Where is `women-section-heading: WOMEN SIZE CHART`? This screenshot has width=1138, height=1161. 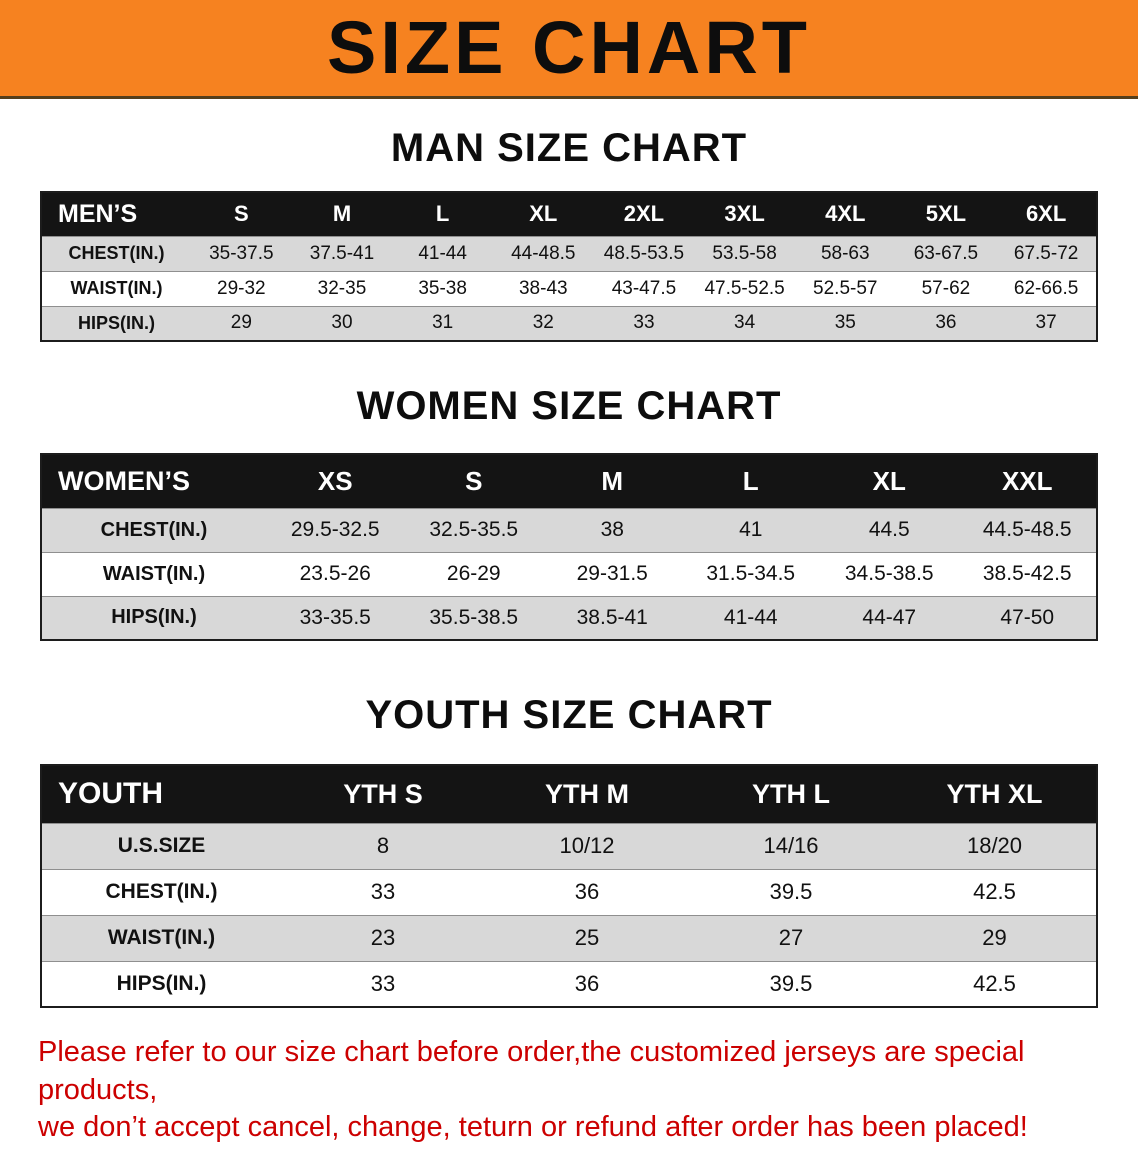
women-section-heading: WOMEN SIZE CHART is located at coordinates (569, 406).